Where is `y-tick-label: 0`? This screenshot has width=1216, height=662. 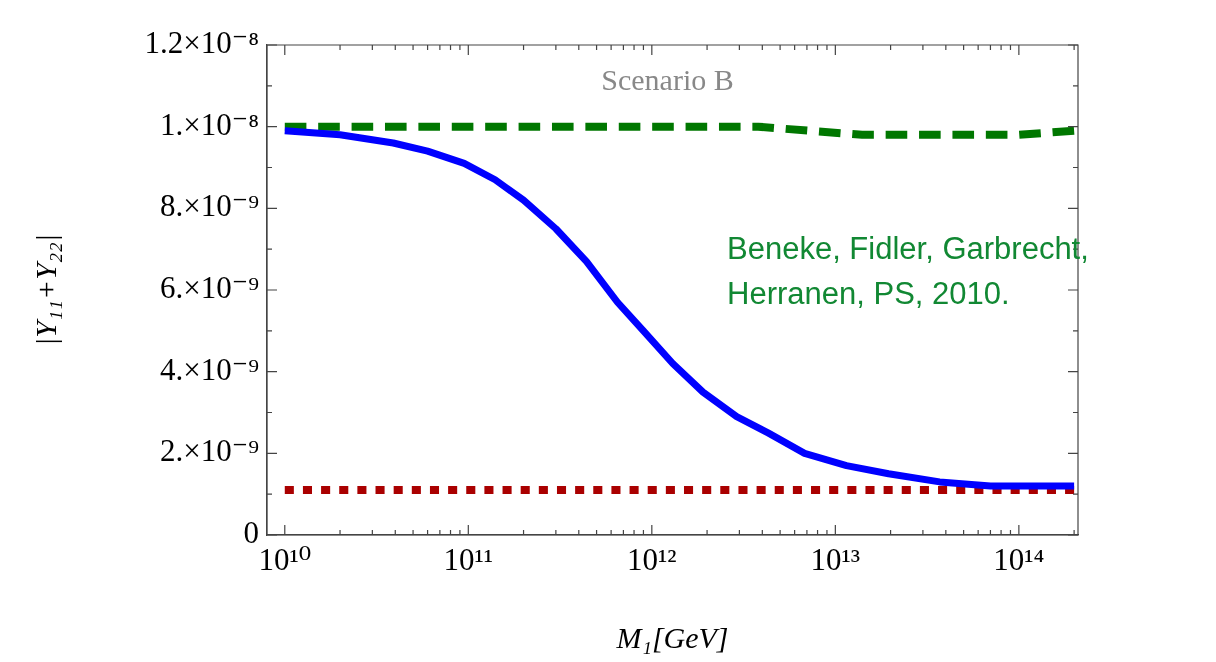
y-tick-label: 0 is located at coordinates (251, 533).